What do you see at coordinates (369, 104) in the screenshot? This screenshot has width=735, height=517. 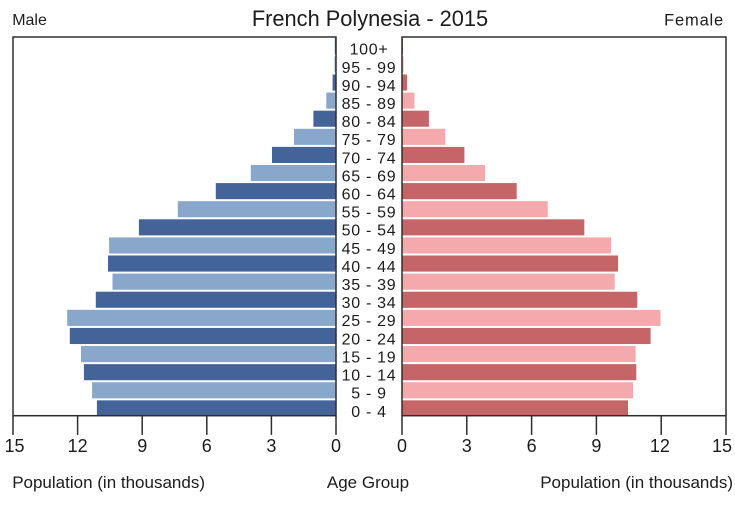 I see `svg-text: 85 - 89` at bounding box center [369, 104].